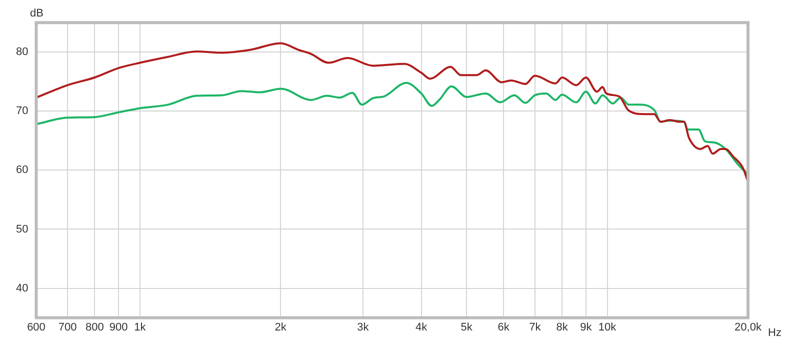 The width and height of the screenshot is (800, 345). I want to click on x-tick-label: 10k, so click(607, 327).